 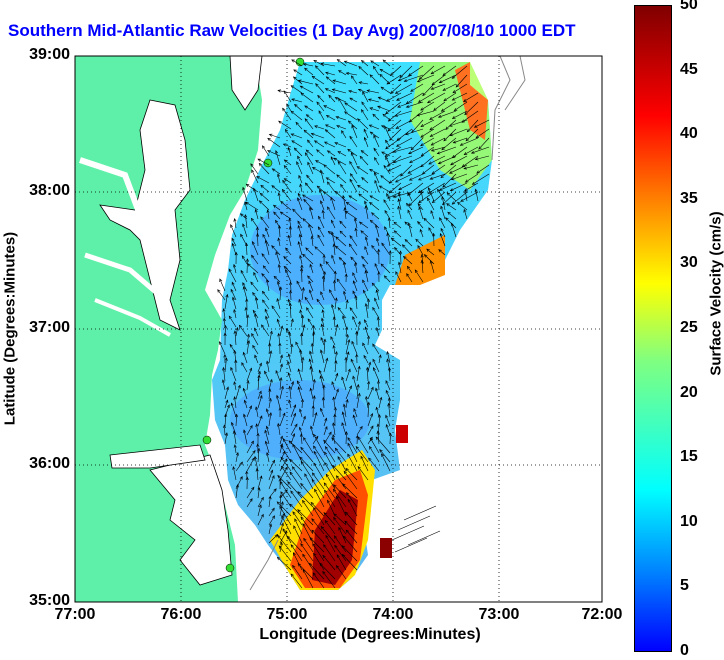 What do you see at coordinates (700, 586) in the screenshot?
I see `colorbar-tick: 5` at bounding box center [700, 586].